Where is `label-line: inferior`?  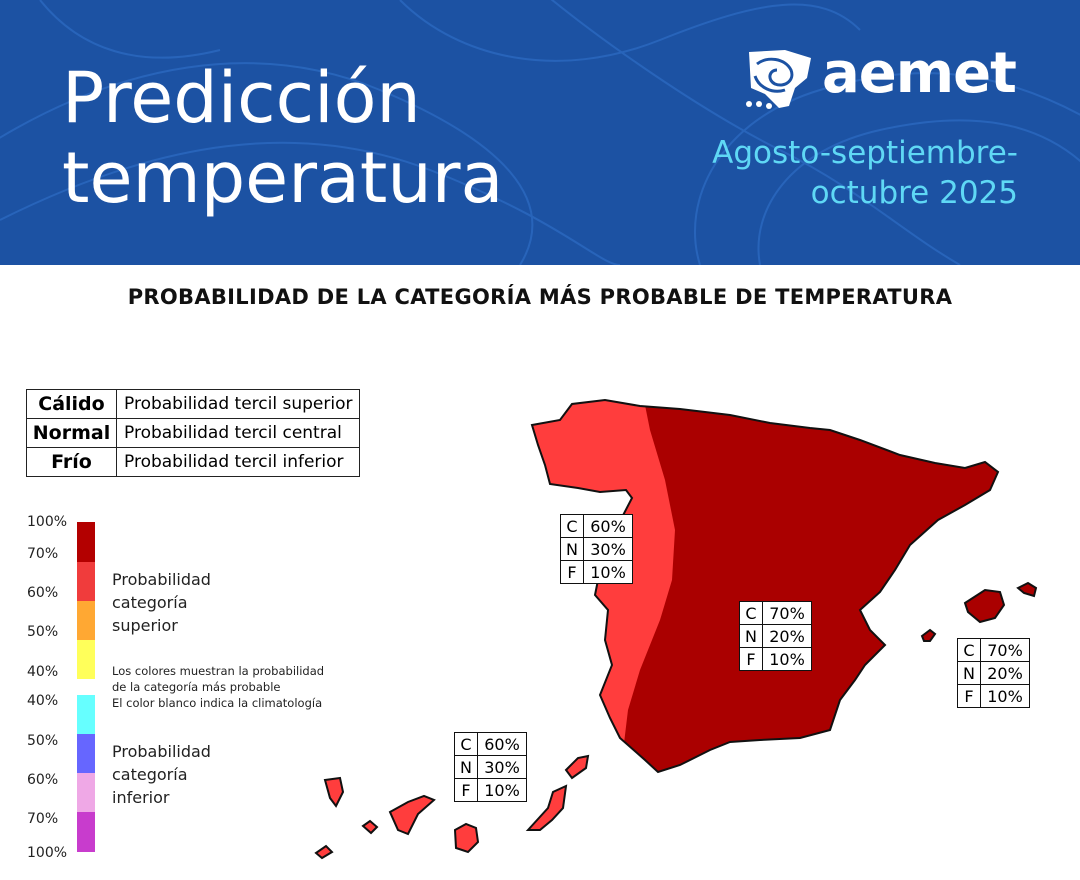
label-line: inferior is located at coordinates (141, 797).